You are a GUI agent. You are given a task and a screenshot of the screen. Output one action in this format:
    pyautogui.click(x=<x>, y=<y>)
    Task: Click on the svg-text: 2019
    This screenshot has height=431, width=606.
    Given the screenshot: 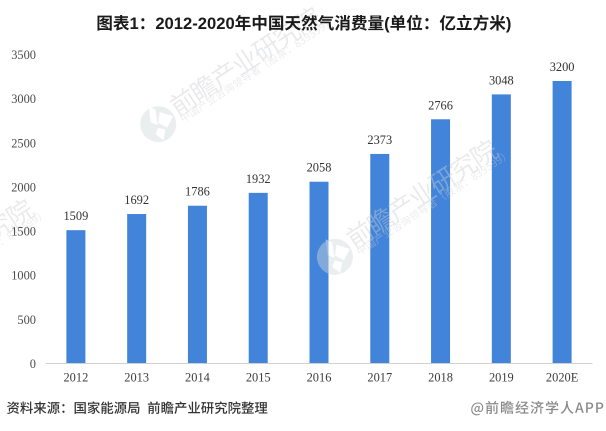 What is the action you would take?
    pyautogui.click(x=501, y=378)
    